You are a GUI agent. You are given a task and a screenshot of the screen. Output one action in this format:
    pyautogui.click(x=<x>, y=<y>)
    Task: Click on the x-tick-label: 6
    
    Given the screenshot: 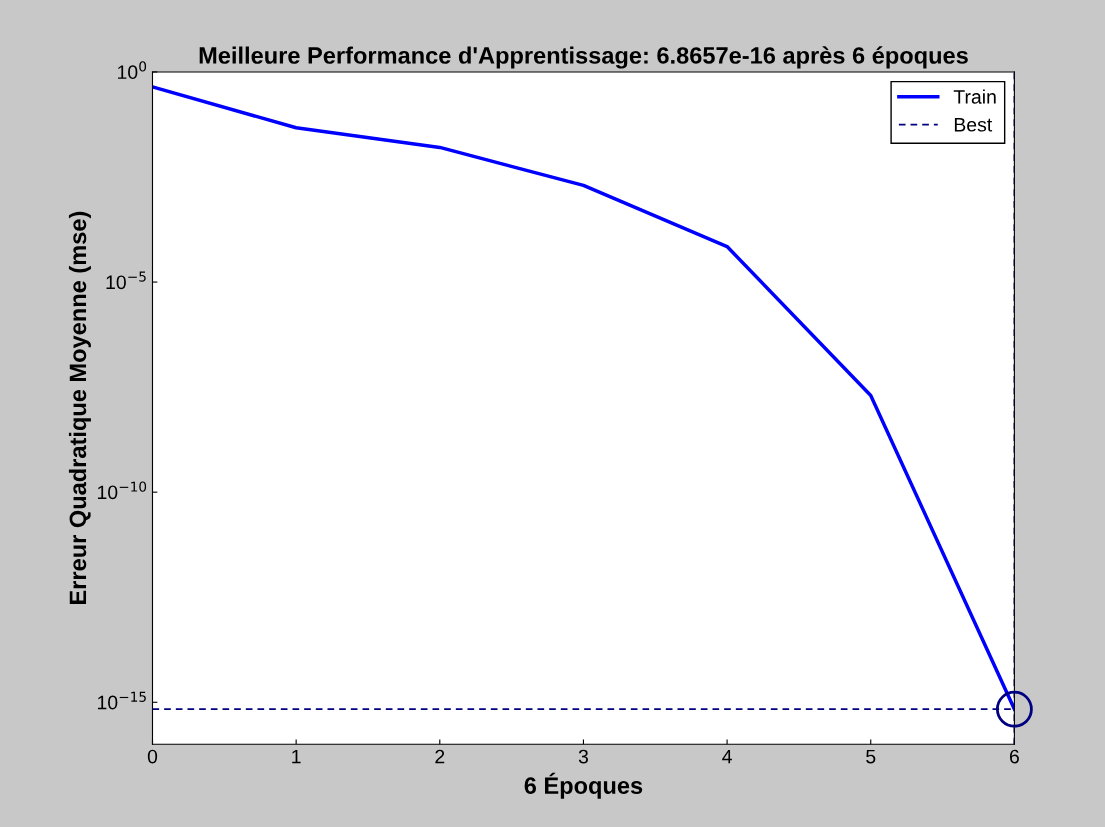 What is the action you would take?
    pyautogui.click(x=1014, y=756)
    